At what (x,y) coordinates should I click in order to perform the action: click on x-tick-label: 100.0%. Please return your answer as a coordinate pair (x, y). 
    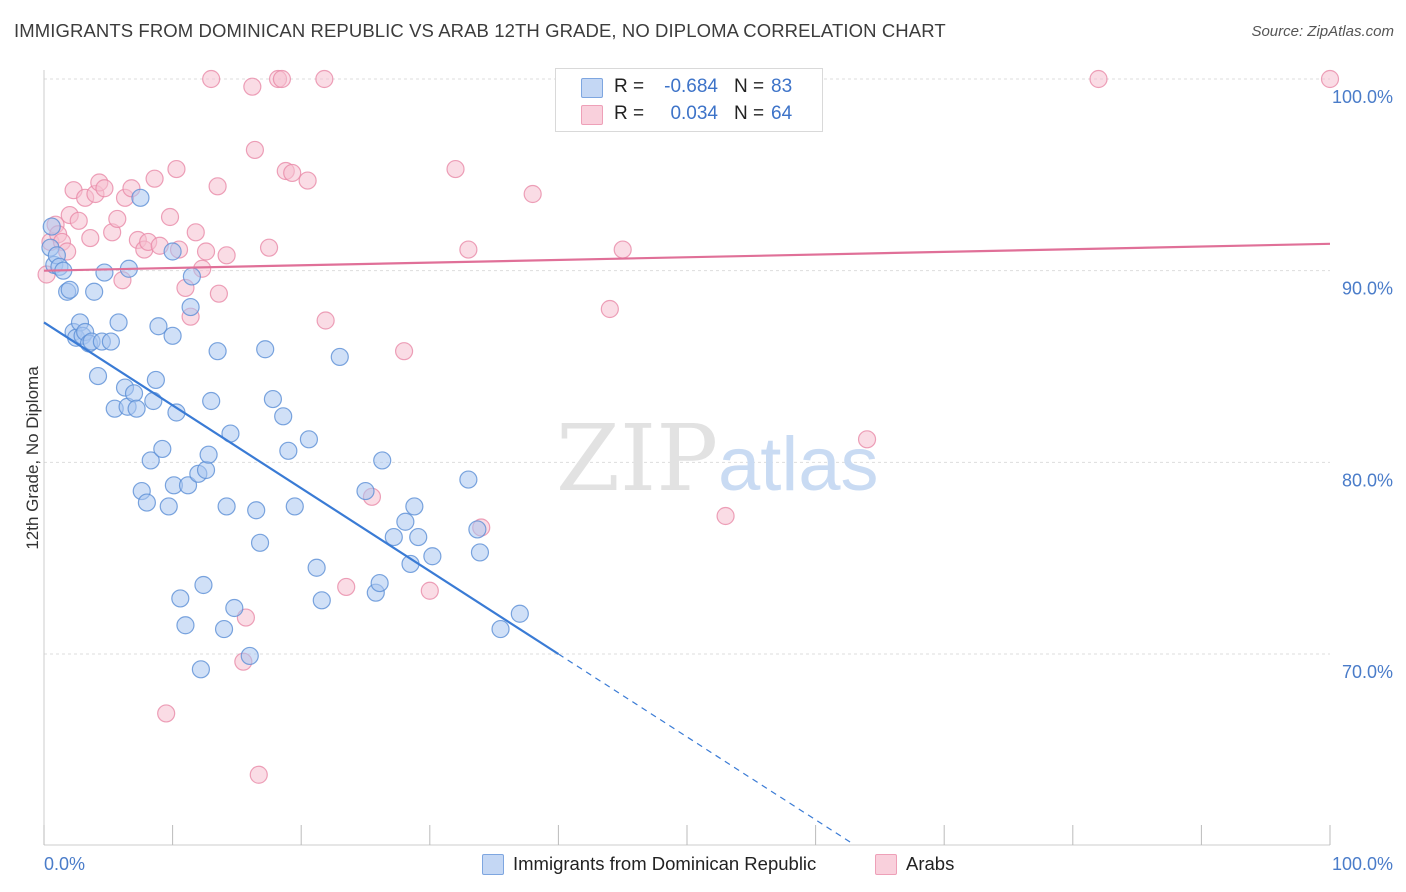
    Looking at the image, I should click on (1362, 864).